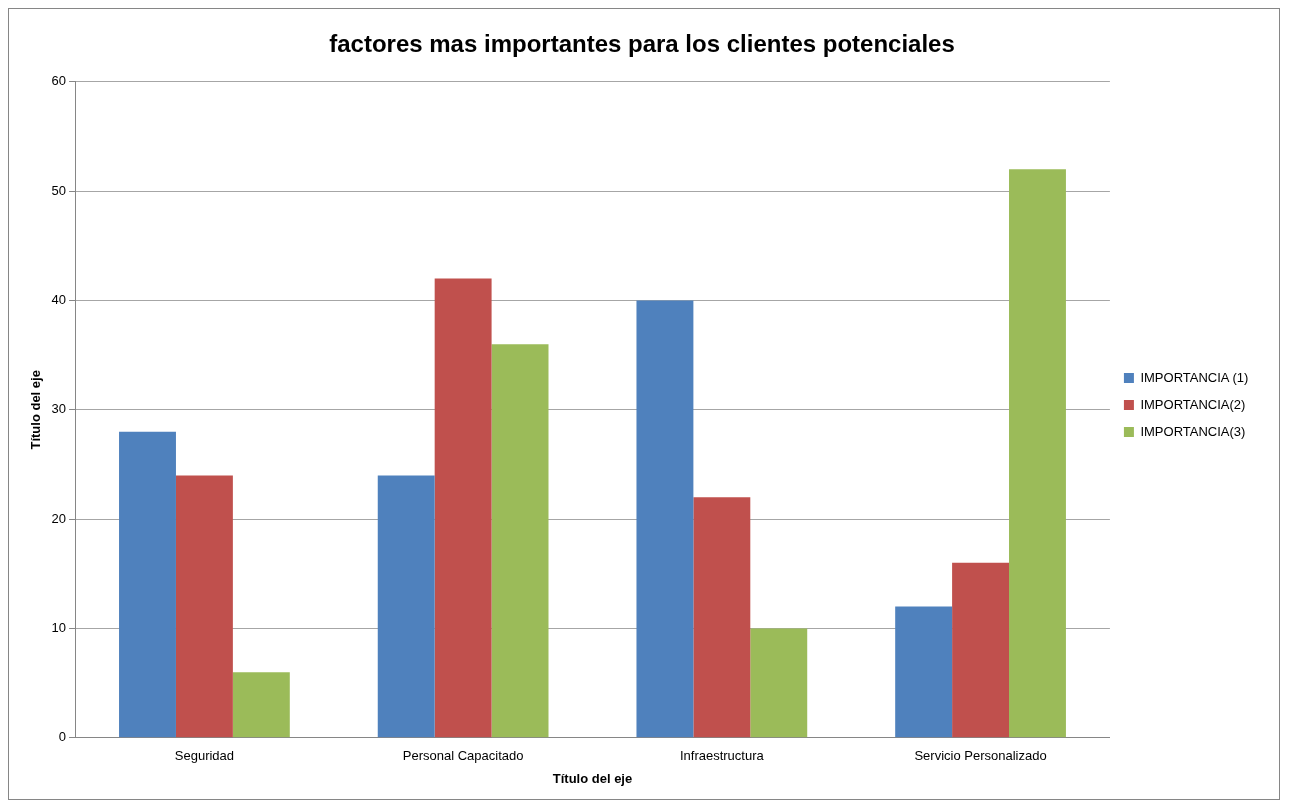 Image resolution: width=1290 pixels, height=808 pixels. Describe the element at coordinates (980, 756) in the screenshot. I see `x-tick-label: Servicio Personalizado` at that location.